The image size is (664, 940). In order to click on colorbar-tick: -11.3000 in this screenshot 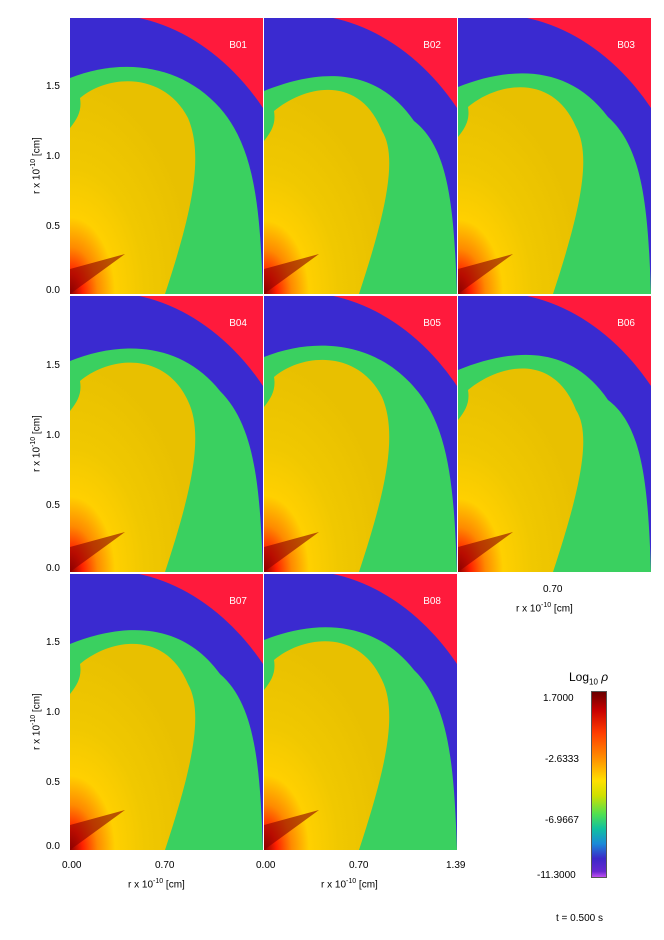, I will do `click(556, 875)`.